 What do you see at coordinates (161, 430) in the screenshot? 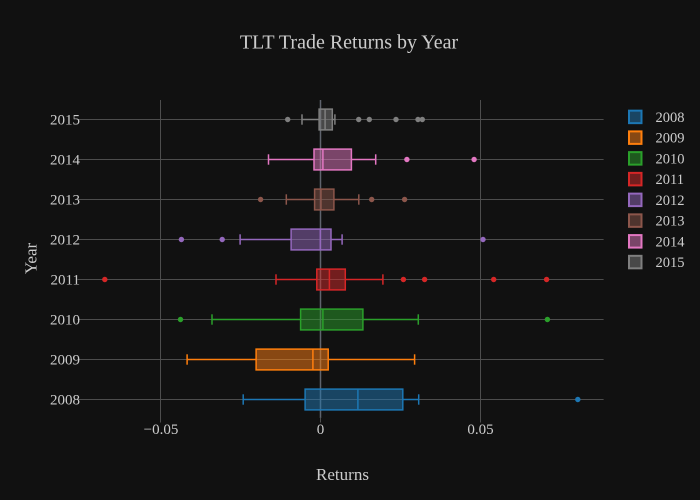
I see `svg-text: −0.05` at bounding box center [161, 430].